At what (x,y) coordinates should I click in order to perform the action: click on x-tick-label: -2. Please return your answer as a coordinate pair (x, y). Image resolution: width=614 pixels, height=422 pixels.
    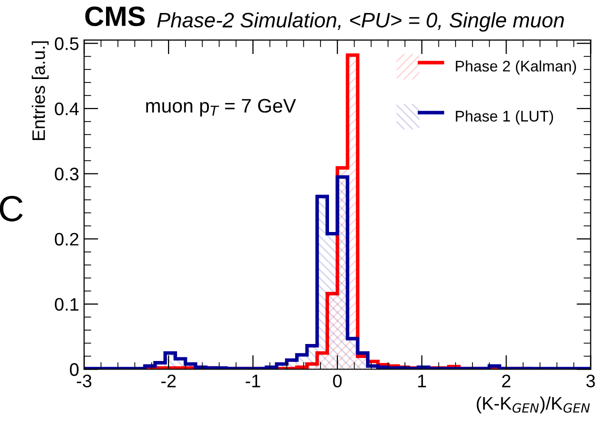
    Looking at the image, I should click on (168, 381).